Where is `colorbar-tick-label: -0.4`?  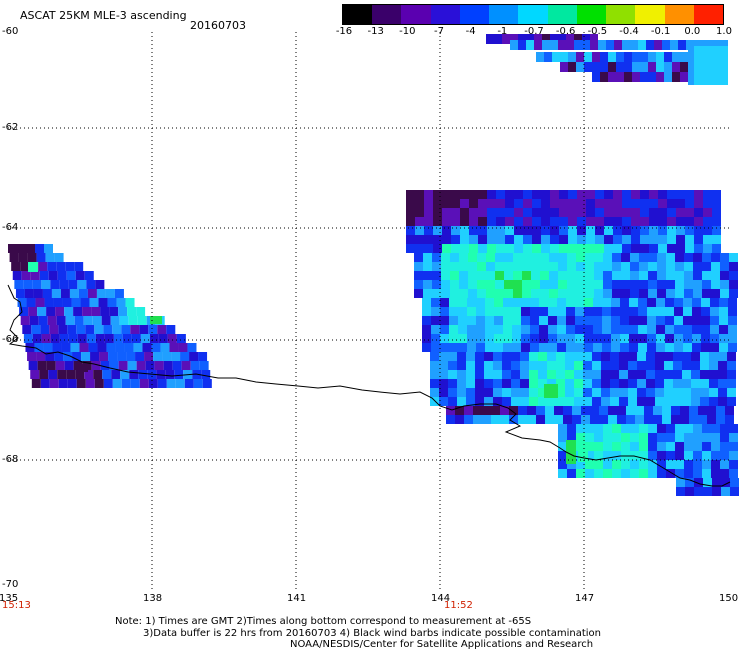 colorbar-tick-label: -0.4 is located at coordinates (629, 31).